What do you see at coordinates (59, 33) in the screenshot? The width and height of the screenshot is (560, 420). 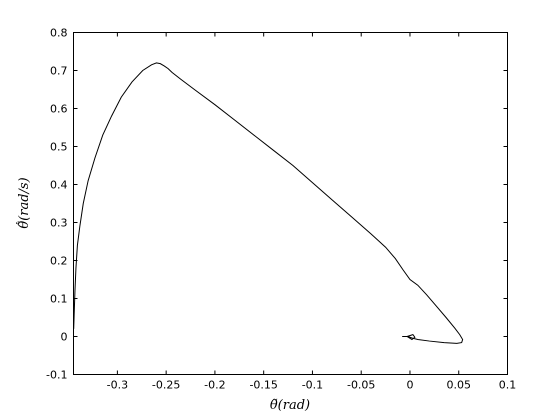 I see `y-tick-label: 0.8` at bounding box center [59, 33].